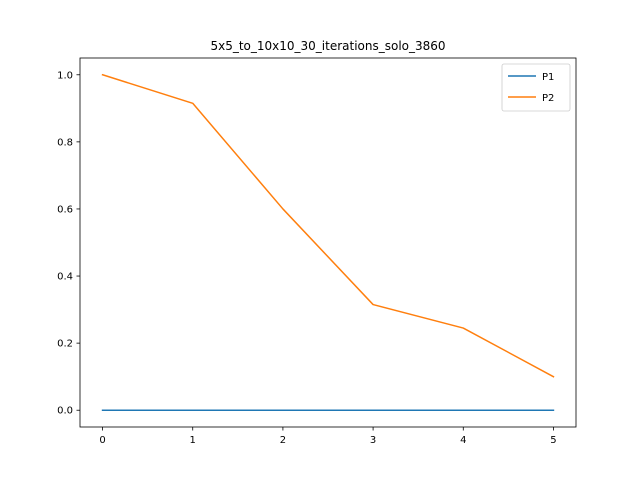 The width and height of the screenshot is (640, 480). Describe the element at coordinates (553, 440) in the screenshot. I see `x-tick-label: 5` at that location.